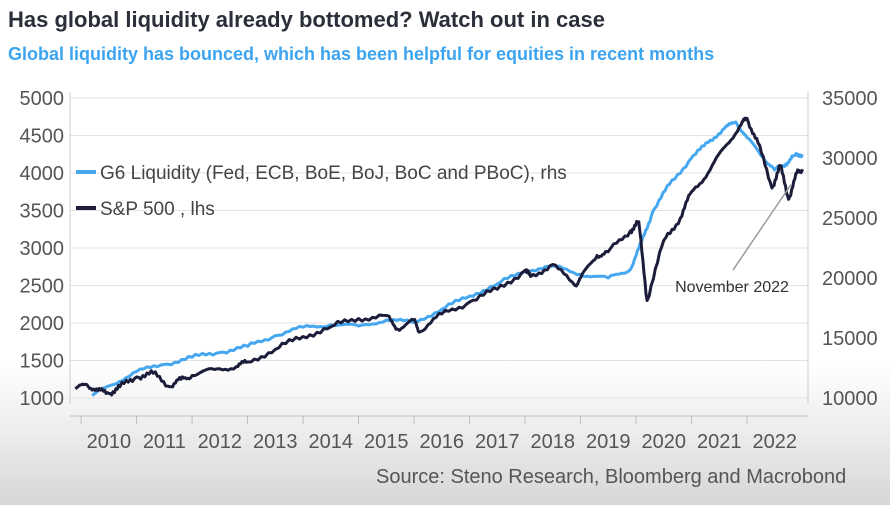  I want to click on x-tick-label: 2021, so click(719, 442).